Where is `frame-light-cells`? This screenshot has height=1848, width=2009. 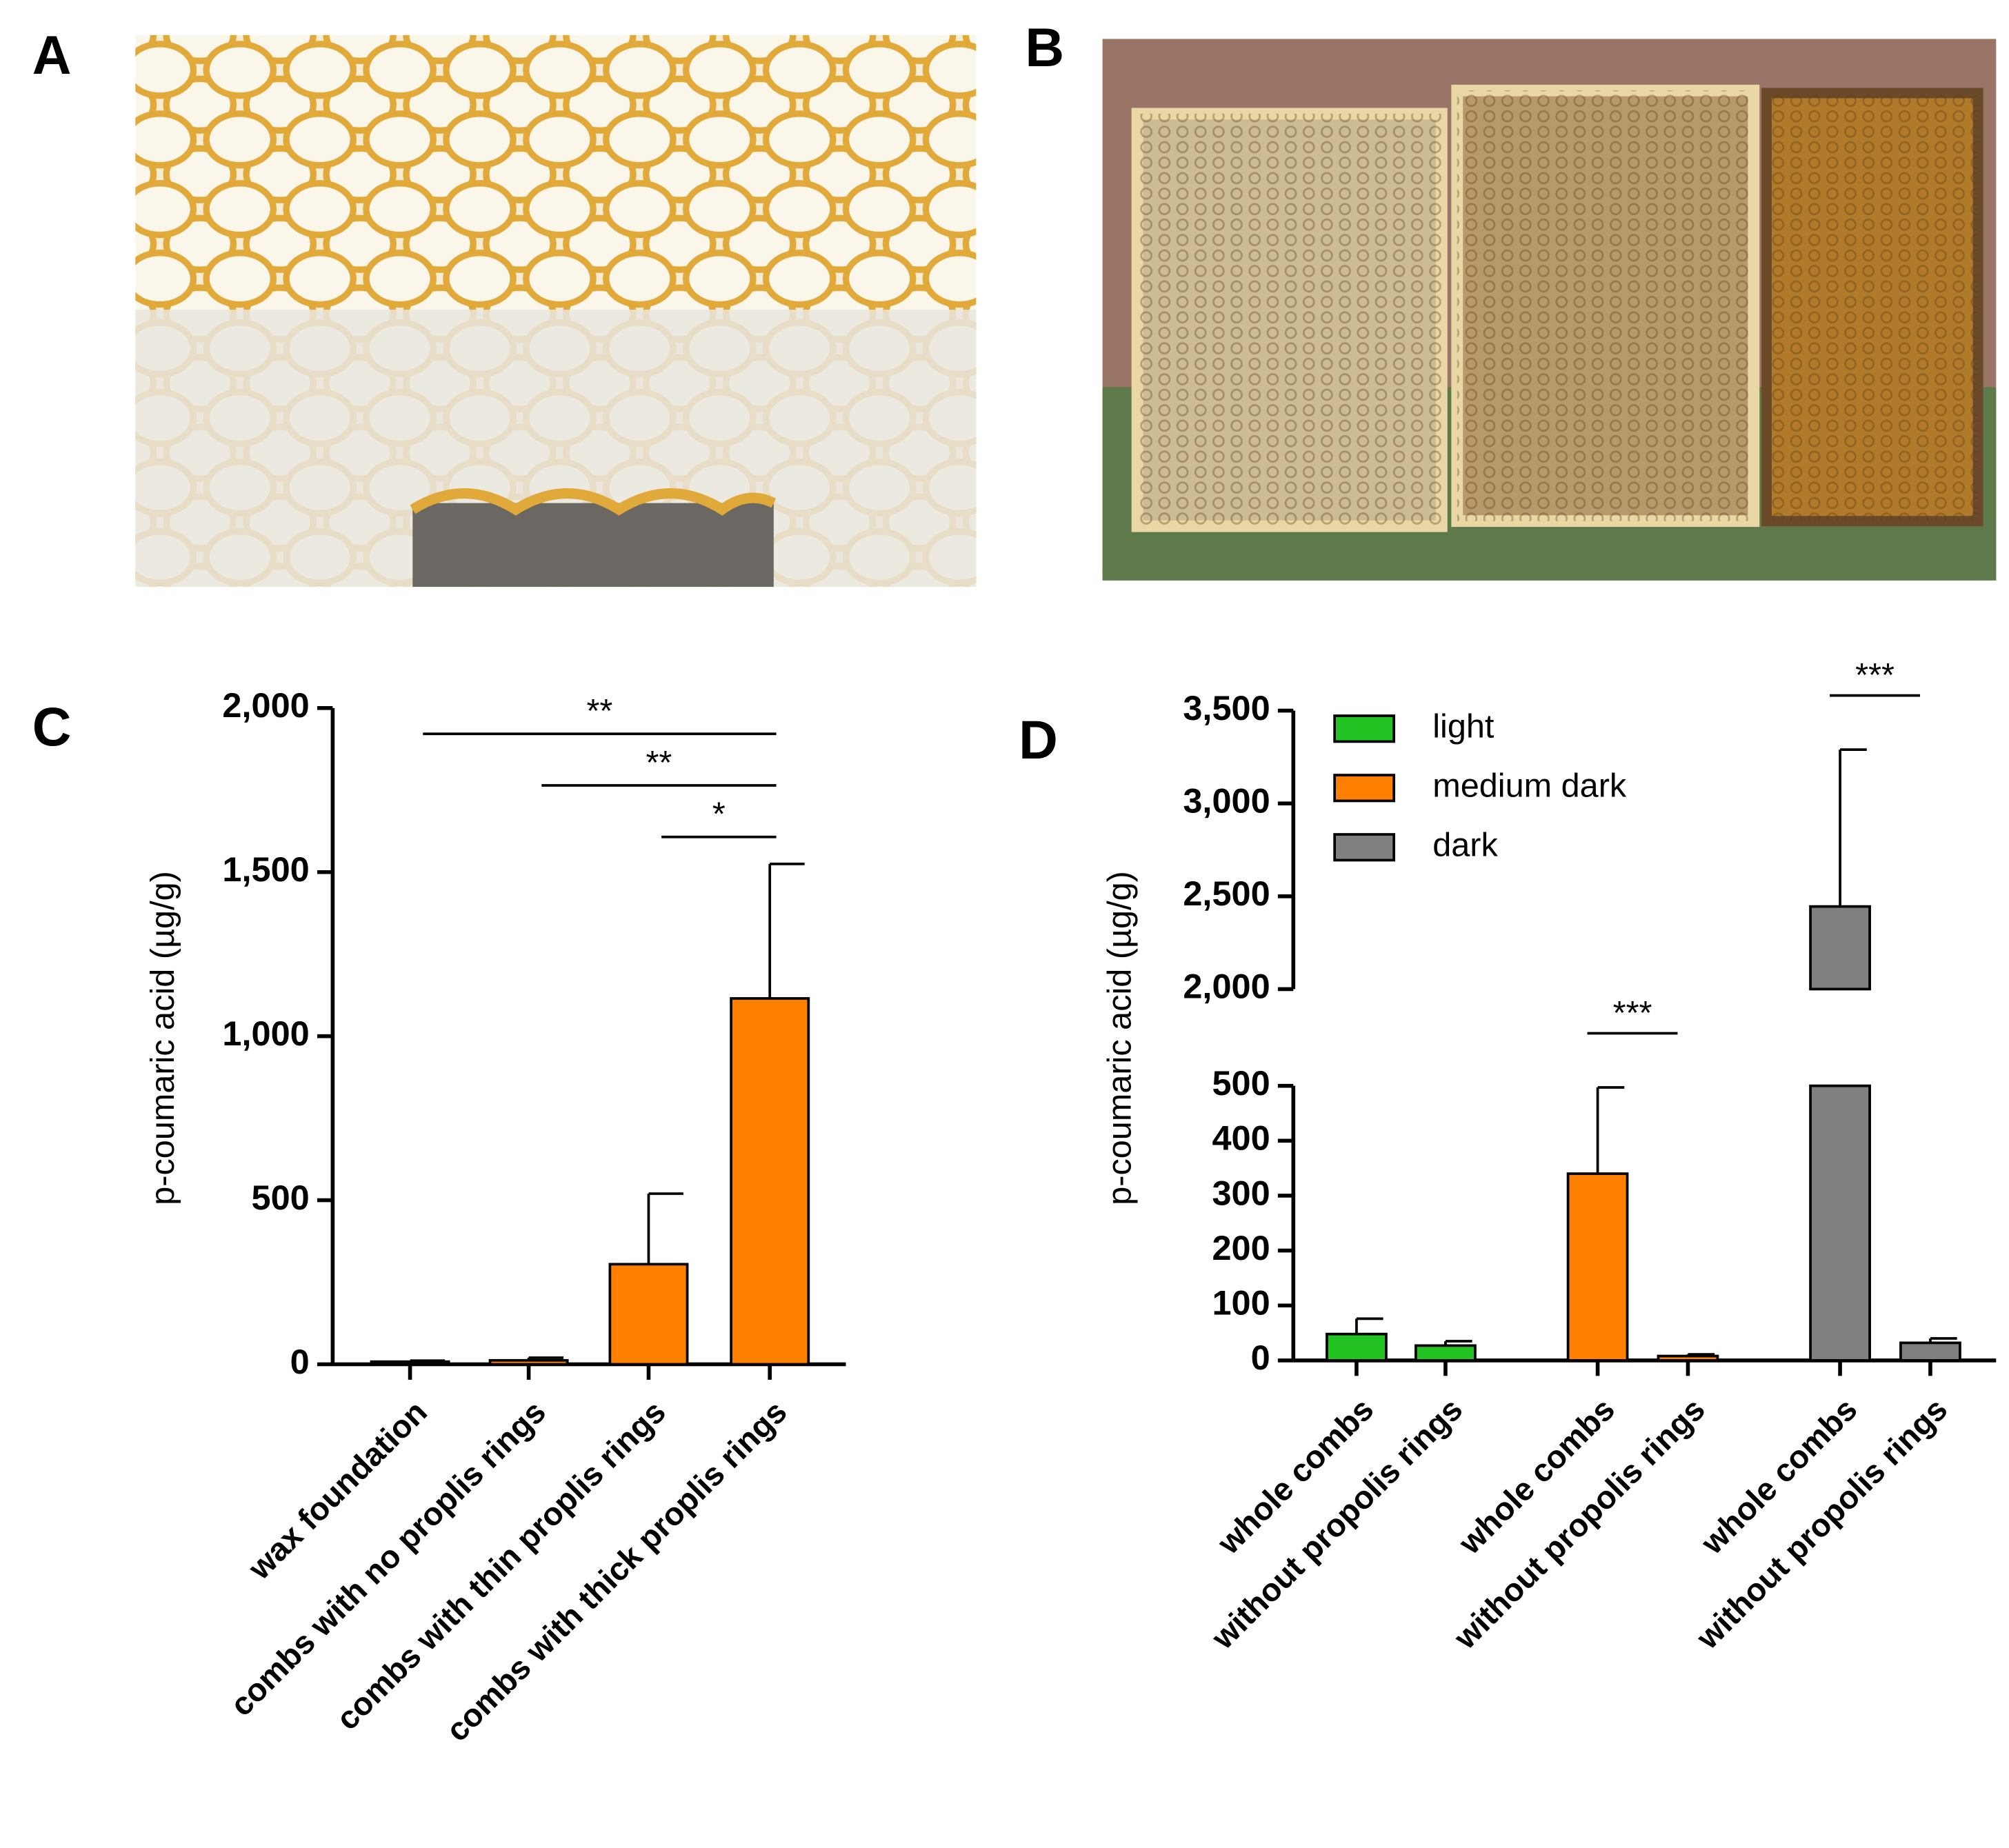
frame-light-cells is located at coordinates (1289, 320).